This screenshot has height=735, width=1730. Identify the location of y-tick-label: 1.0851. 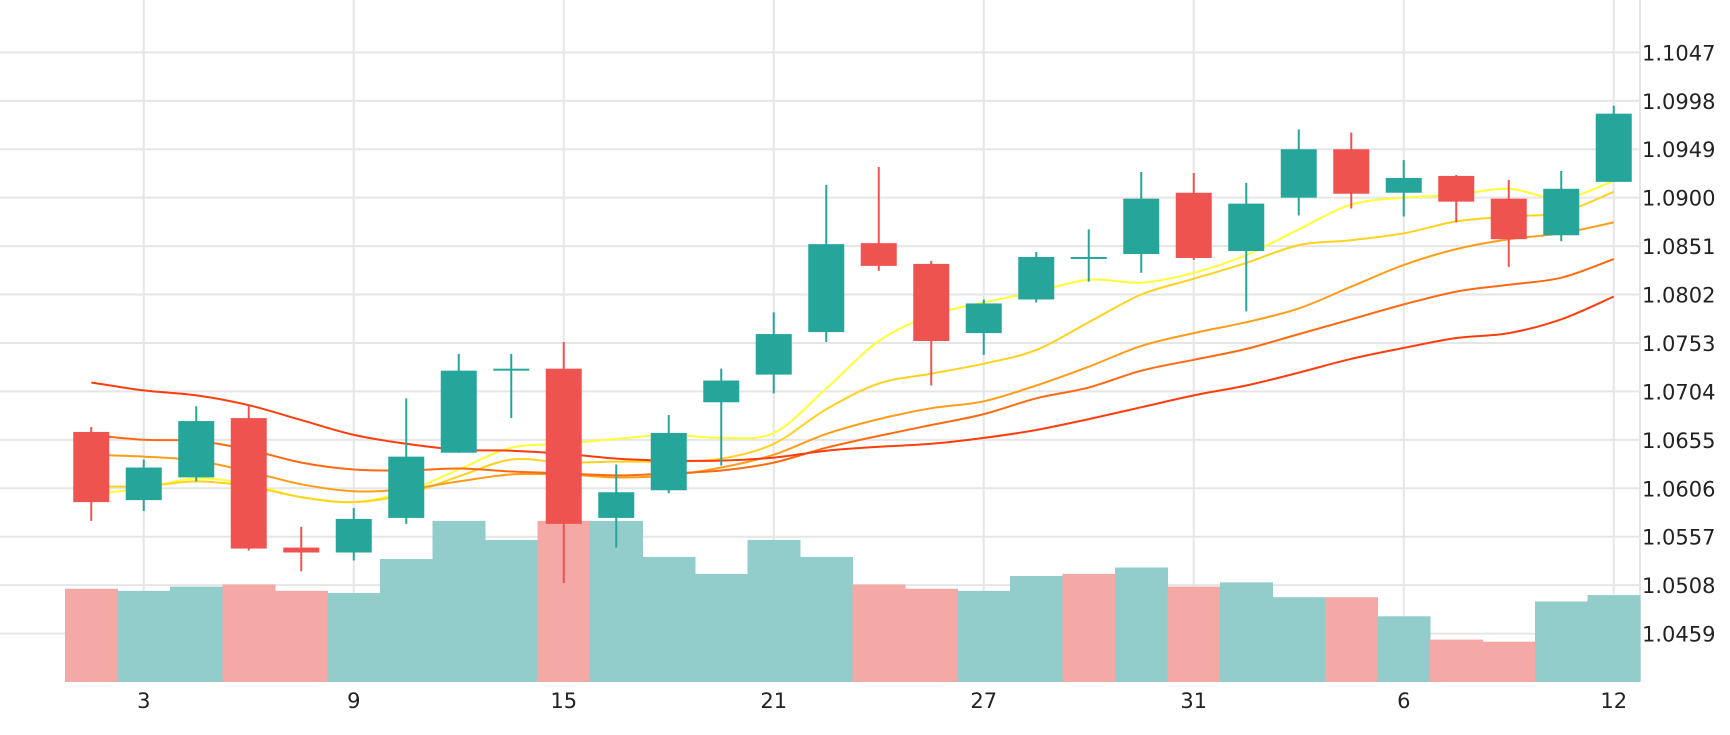
(1678, 247).